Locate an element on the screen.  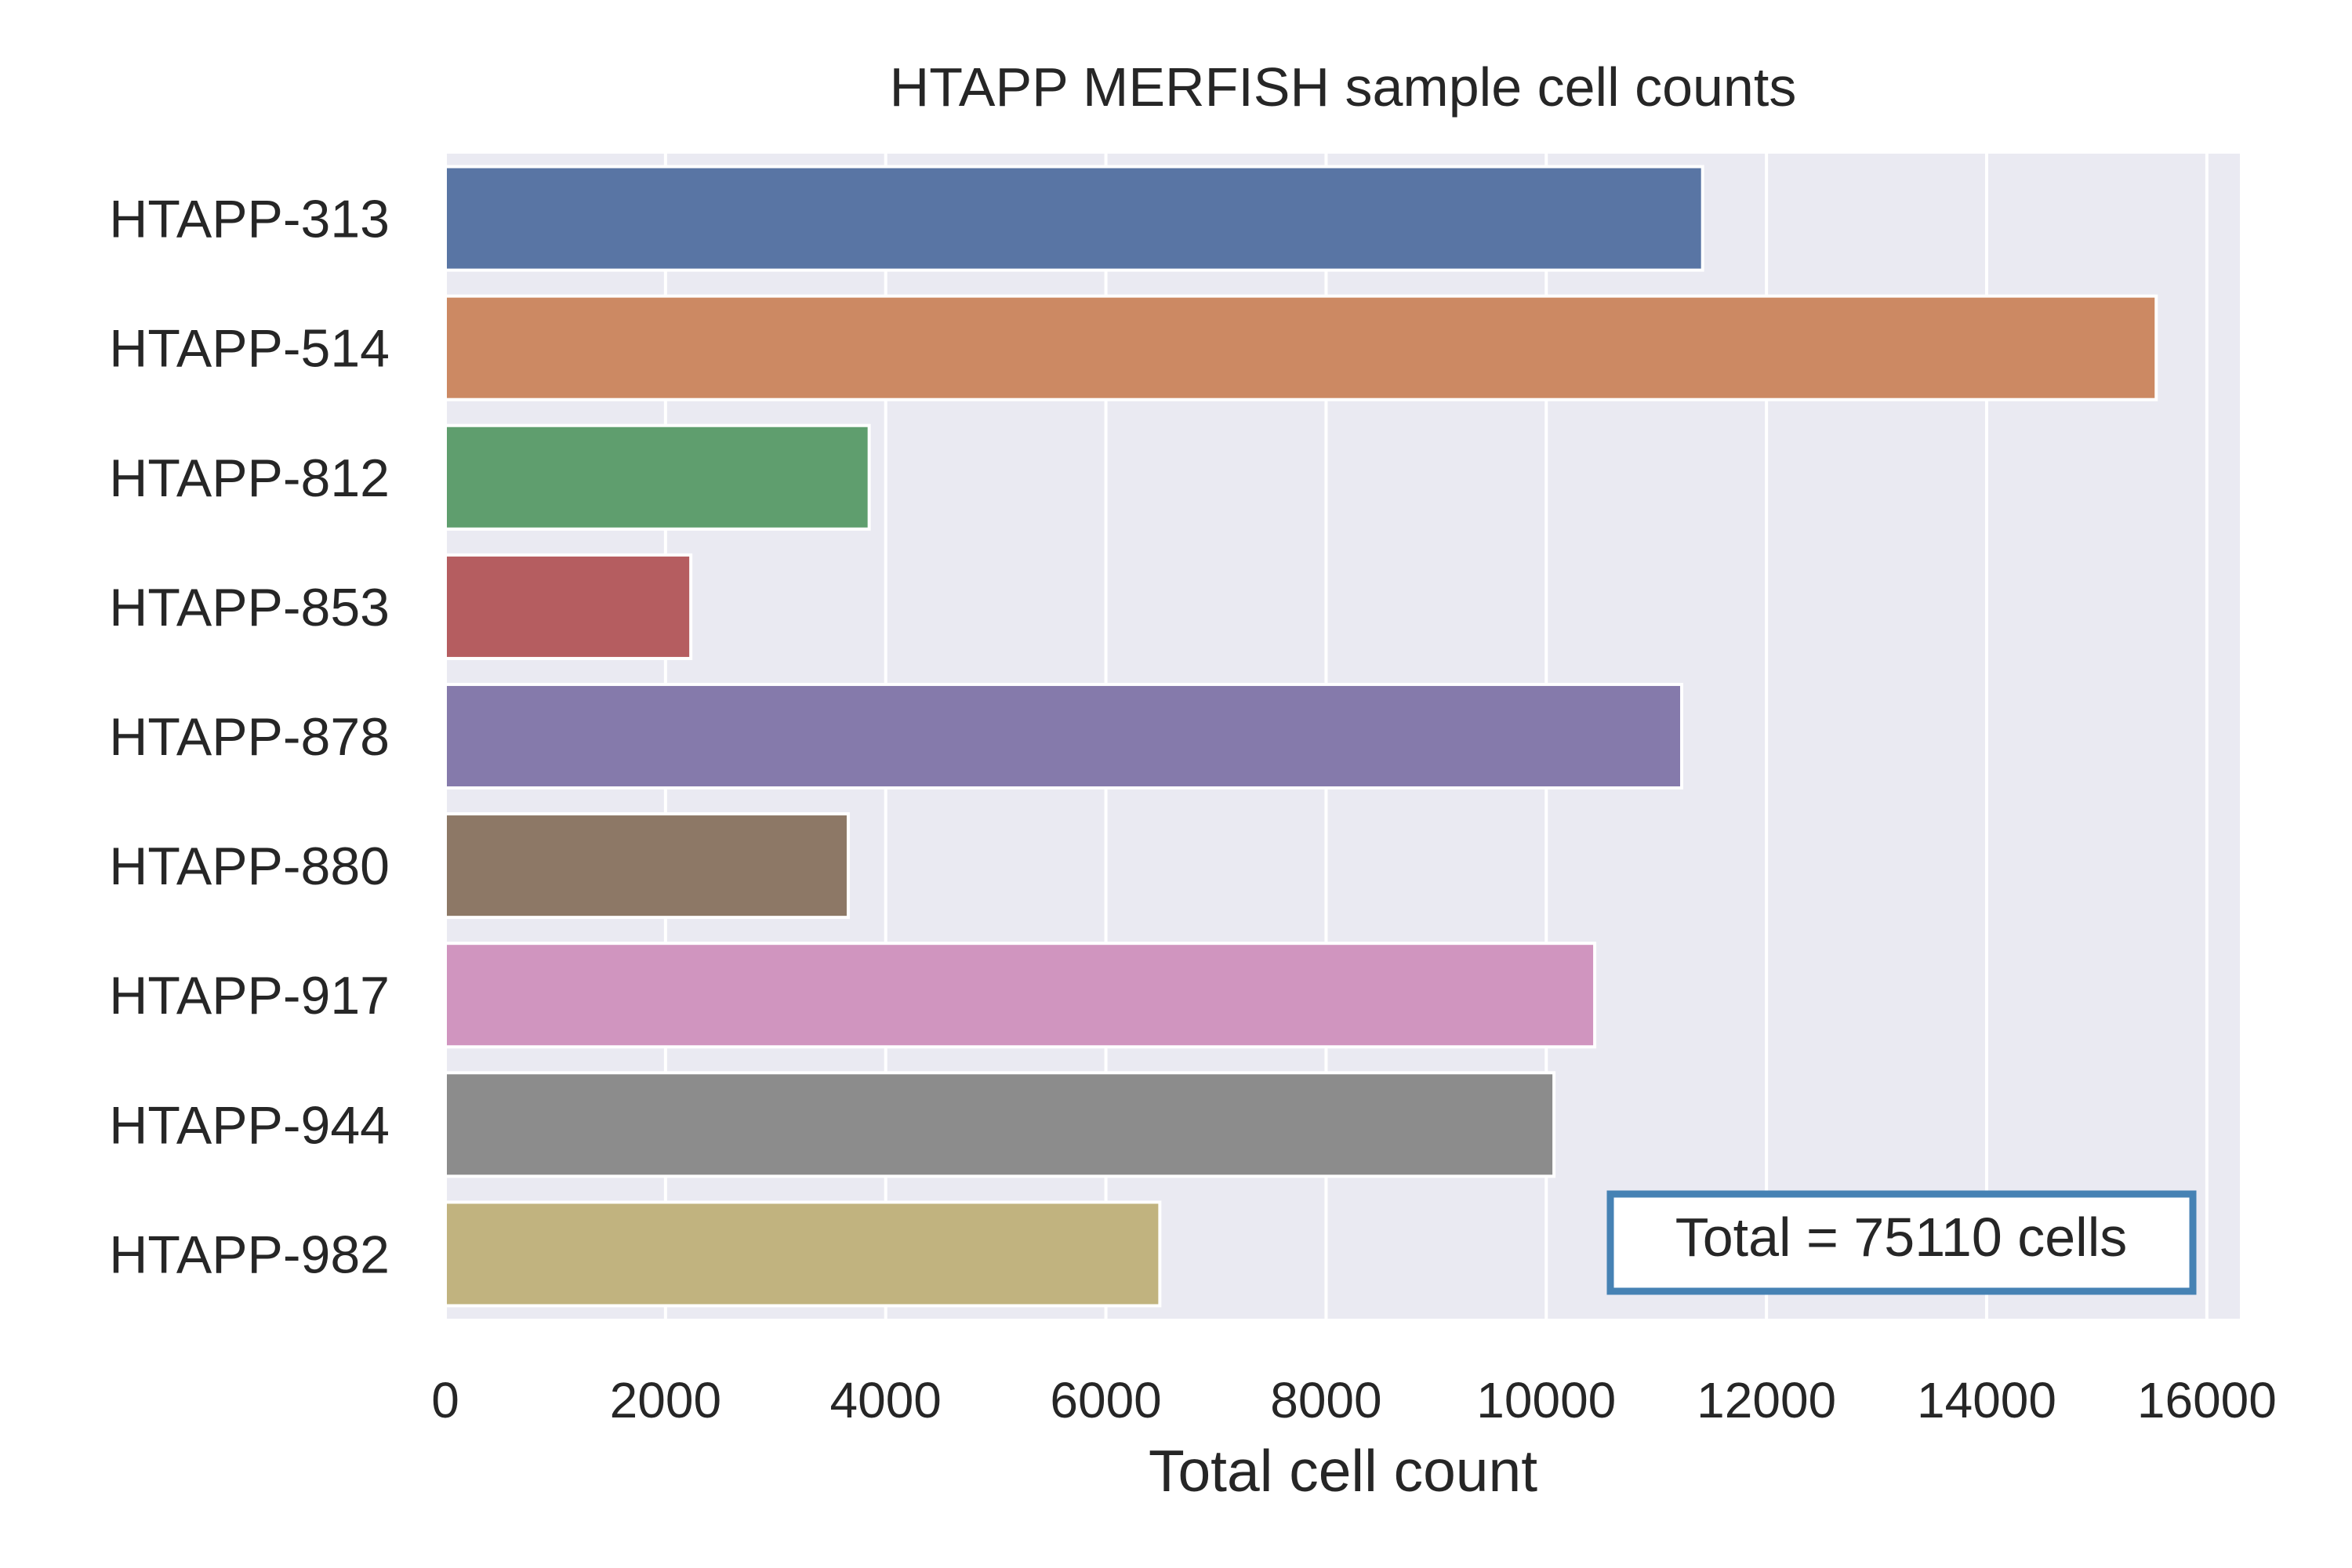
y-tick-label: HTAPP-514 is located at coordinates (249, 349).